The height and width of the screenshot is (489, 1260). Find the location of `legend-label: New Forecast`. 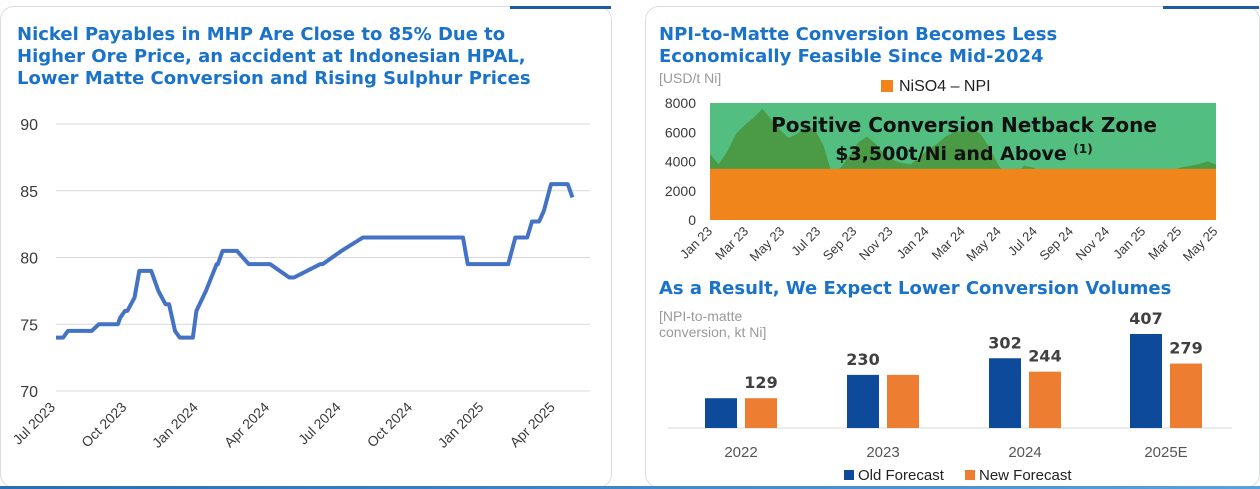

legend-label: New Forecast is located at coordinates (1025, 475).